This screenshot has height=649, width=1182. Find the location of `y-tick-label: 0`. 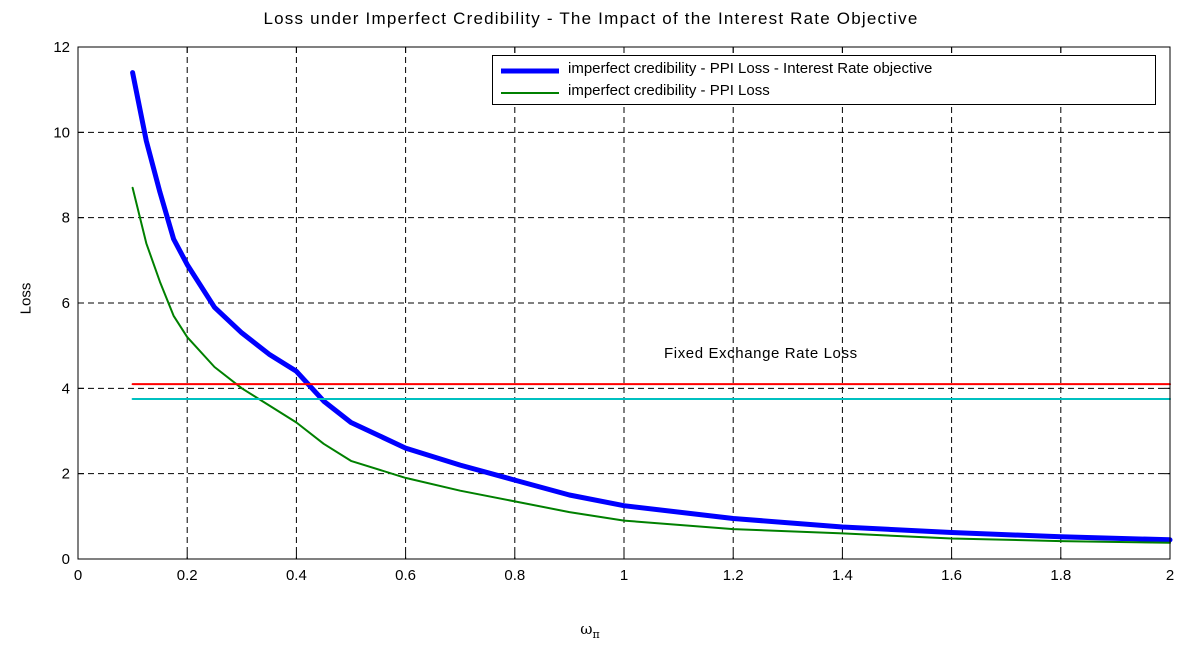

y-tick-label: 0 is located at coordinates (66, 559).